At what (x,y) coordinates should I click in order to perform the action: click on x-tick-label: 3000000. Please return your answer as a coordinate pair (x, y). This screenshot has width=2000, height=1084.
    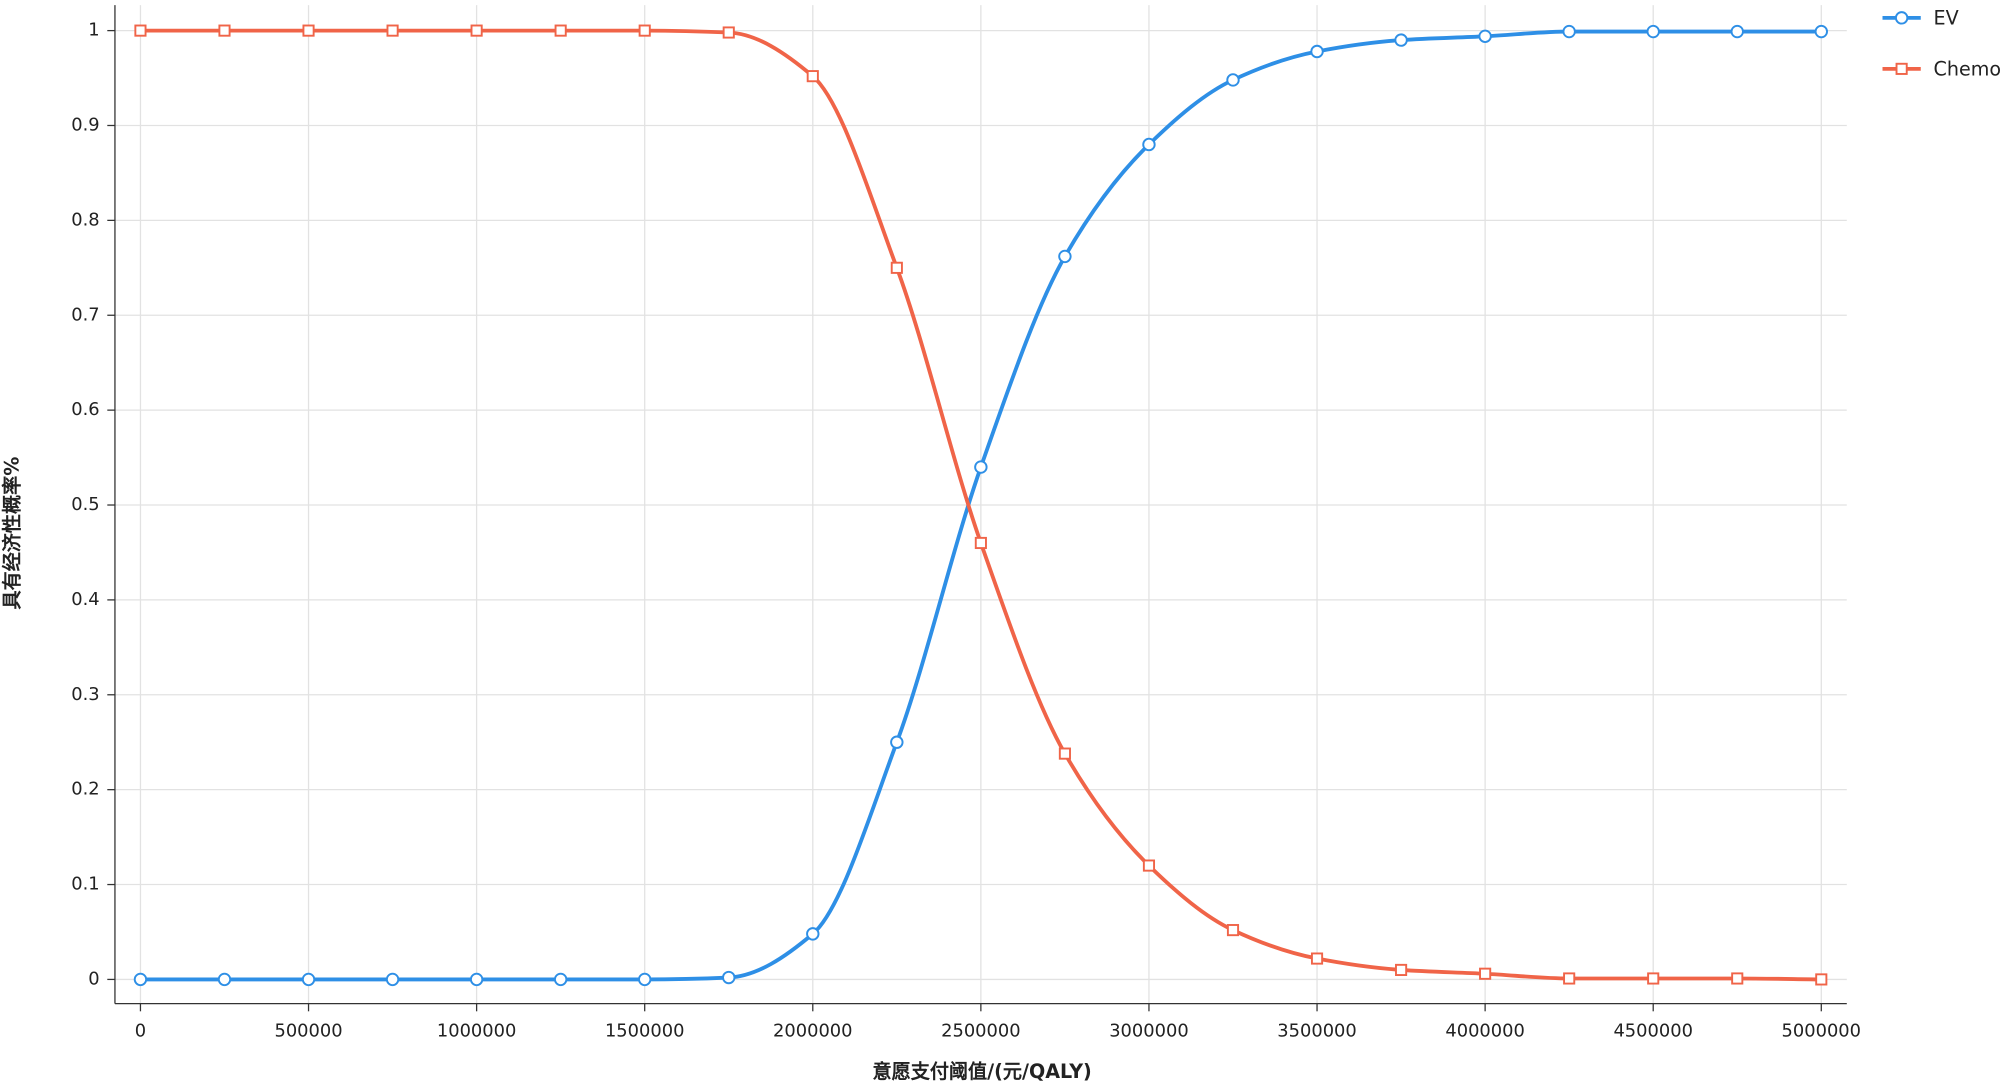
    Looking at the image, I should click on (1148, 1031).